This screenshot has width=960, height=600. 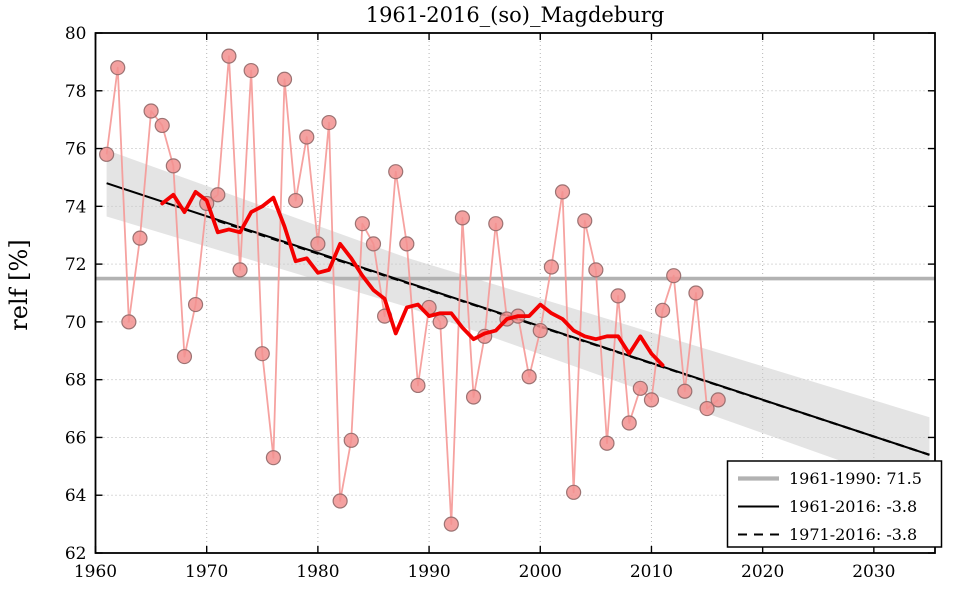 What do you see at coordinates (762, 572) in the screenshot?
I see `x-tick-label: 2020` at bounding box center [762, 572].